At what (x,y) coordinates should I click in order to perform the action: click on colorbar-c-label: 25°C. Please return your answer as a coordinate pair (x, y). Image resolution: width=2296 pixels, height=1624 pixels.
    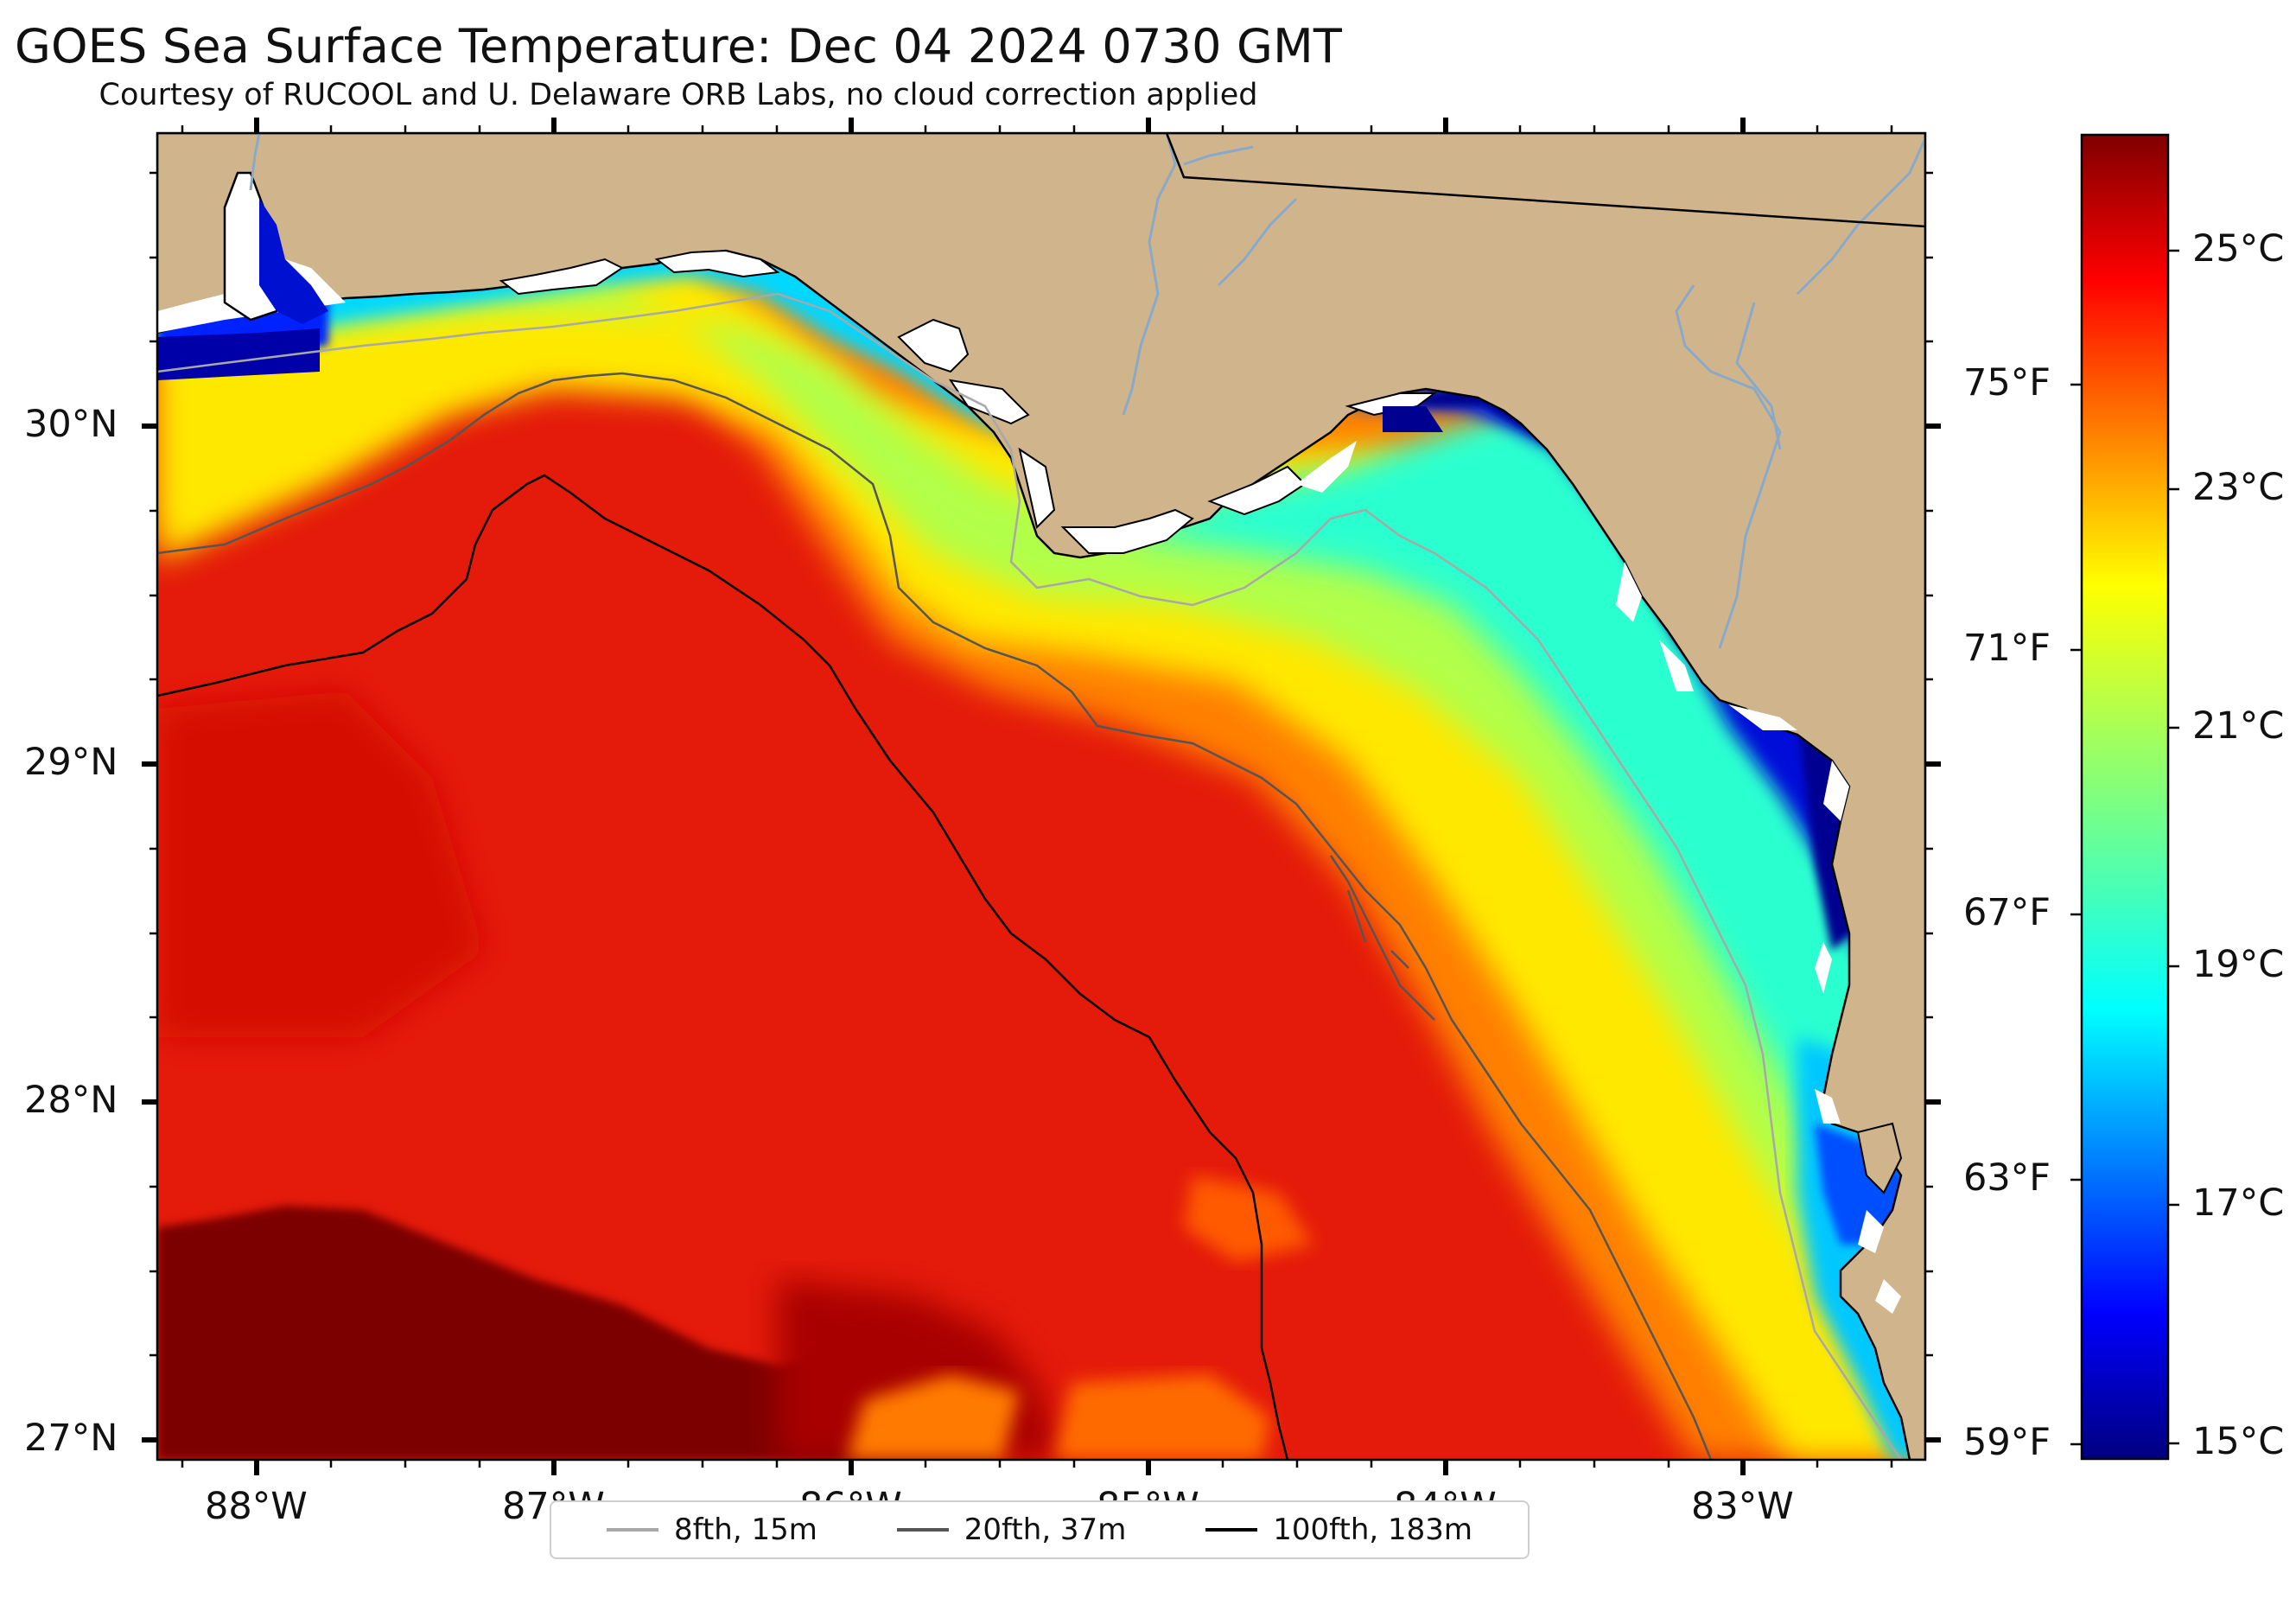
    Looking at the image, I should click on (2238, 249).